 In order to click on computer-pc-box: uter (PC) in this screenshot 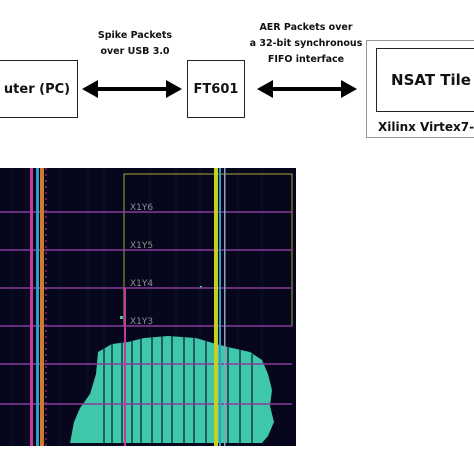, I will do `click(39, 89)`.